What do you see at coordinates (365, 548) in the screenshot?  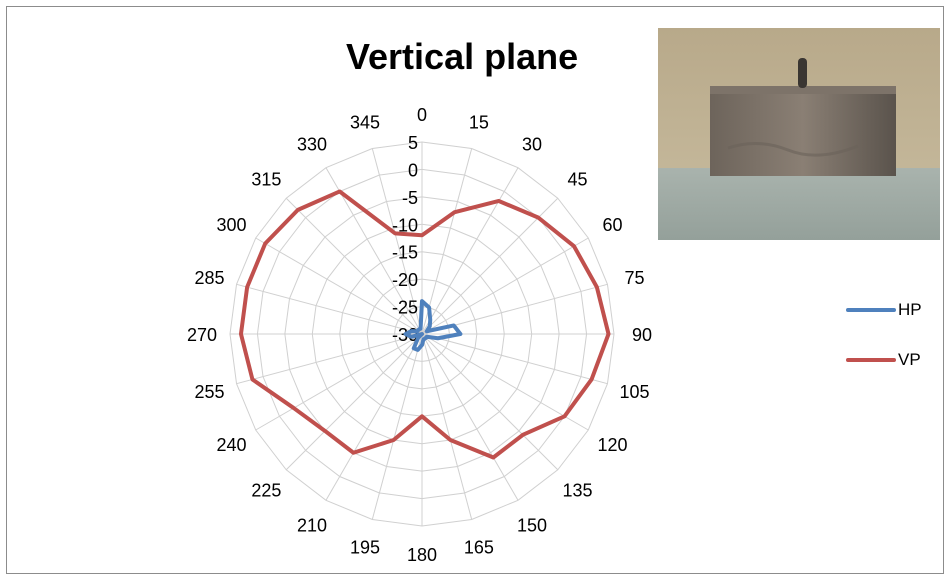 I see `angle-tick-label: 195` at bounding box center [365, 548].